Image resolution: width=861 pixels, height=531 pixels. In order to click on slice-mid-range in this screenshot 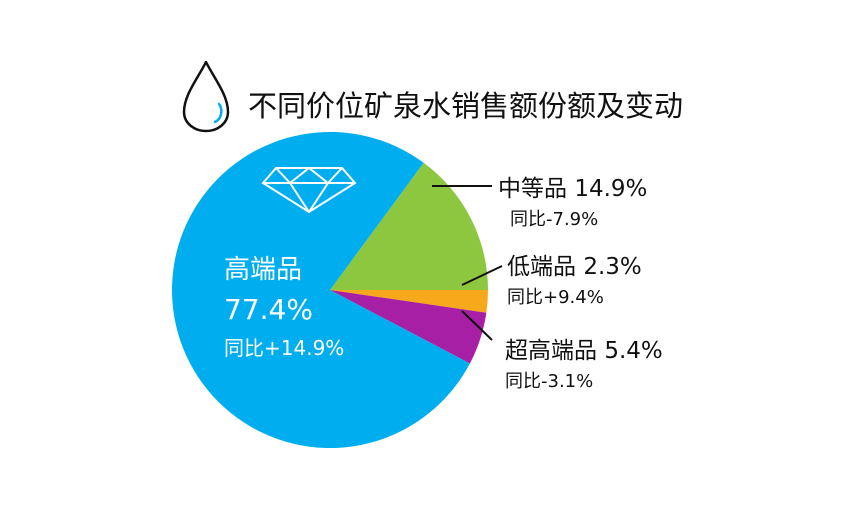, I will do `click(409, 226)`.